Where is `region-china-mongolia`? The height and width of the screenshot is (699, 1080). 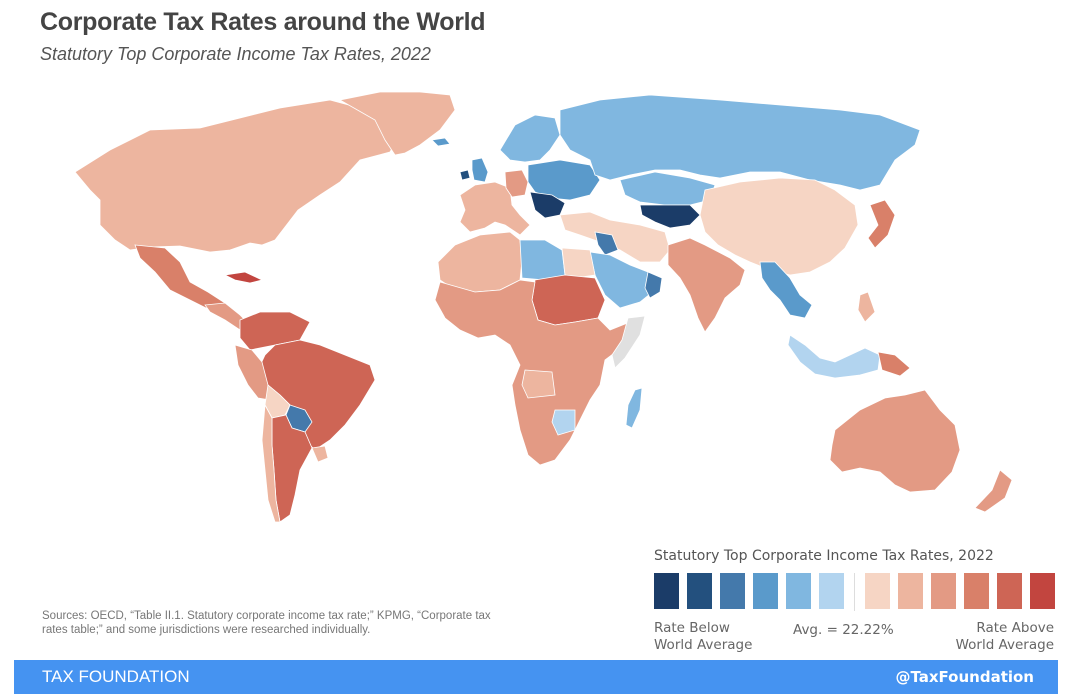 region-china-mongolia is located at coordinates (779, 226).